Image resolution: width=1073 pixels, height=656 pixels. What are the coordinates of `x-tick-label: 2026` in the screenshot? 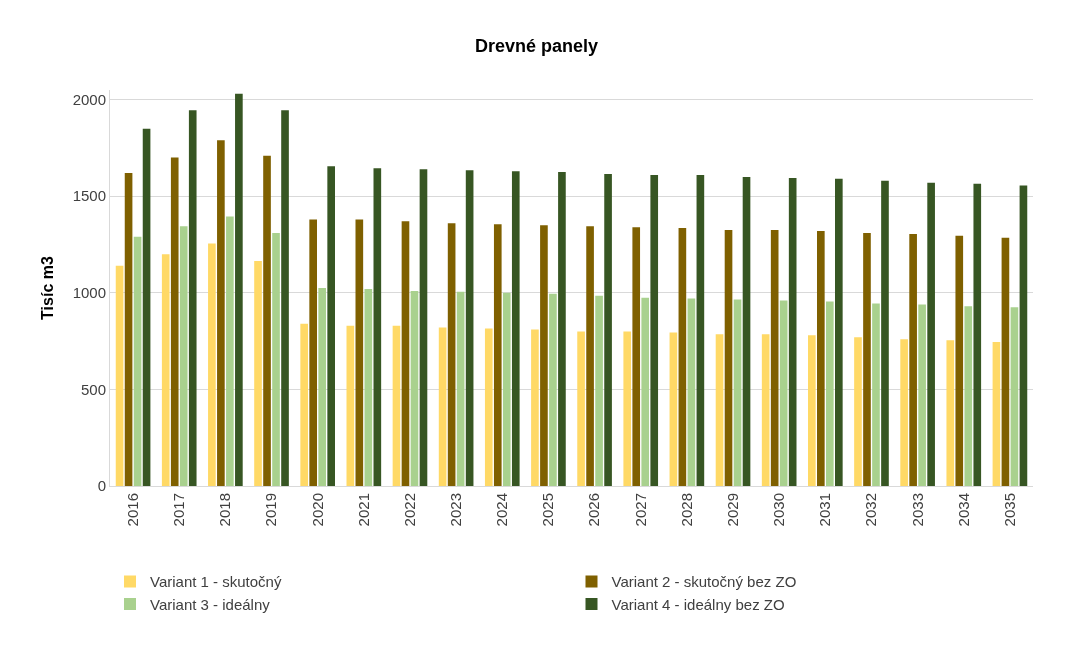 It's located at (594, 510).